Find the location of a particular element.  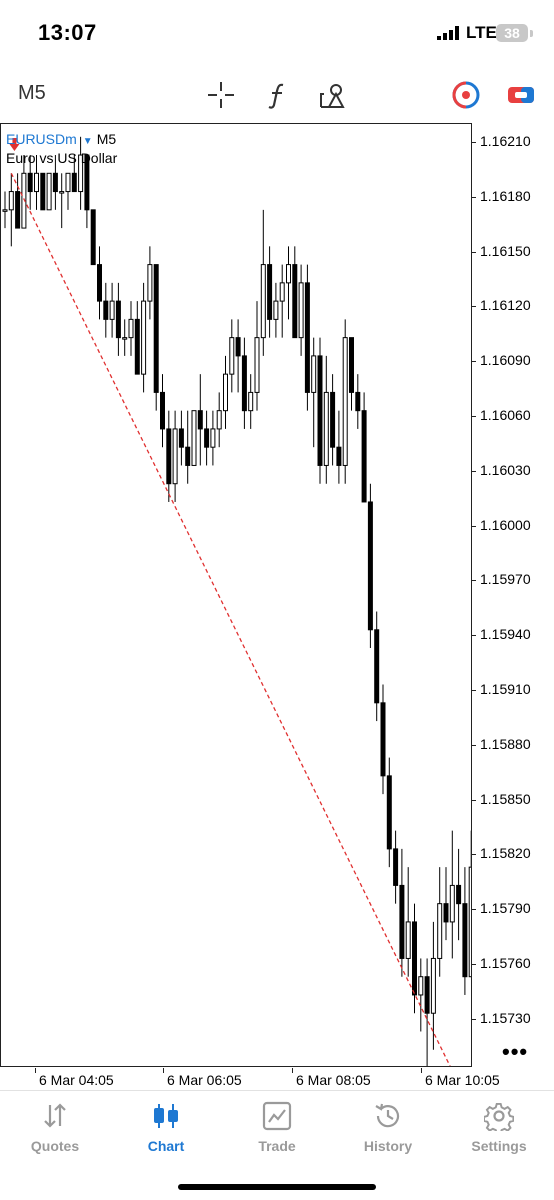

symbol-selector: EURUSDm ▼ M5 is located at coordinates (61, 139).